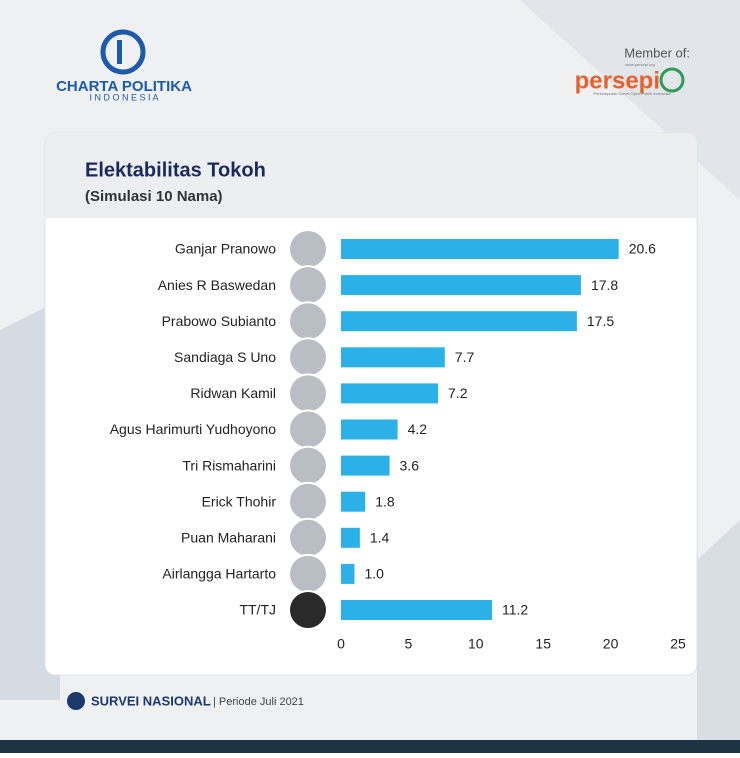  Describe the element at coordinates (476, 644) in the screenshot. I see `x-tick-label: 10` at that location.